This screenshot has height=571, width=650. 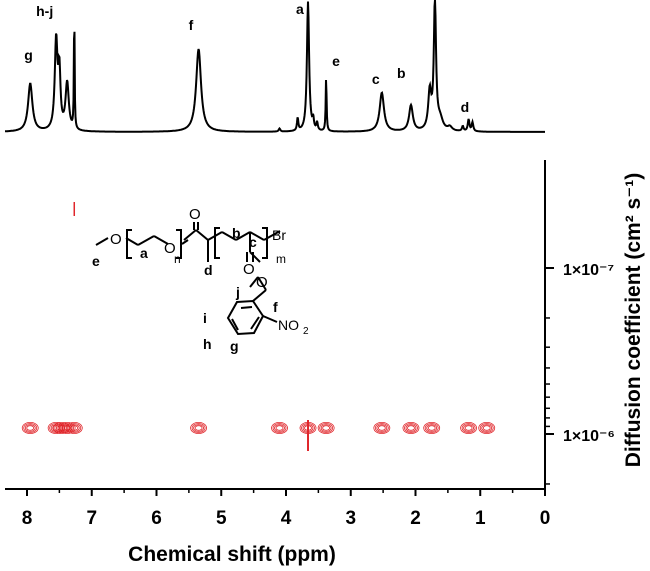 I want to click on struct-label-c: c, so click(x=253, y=242).